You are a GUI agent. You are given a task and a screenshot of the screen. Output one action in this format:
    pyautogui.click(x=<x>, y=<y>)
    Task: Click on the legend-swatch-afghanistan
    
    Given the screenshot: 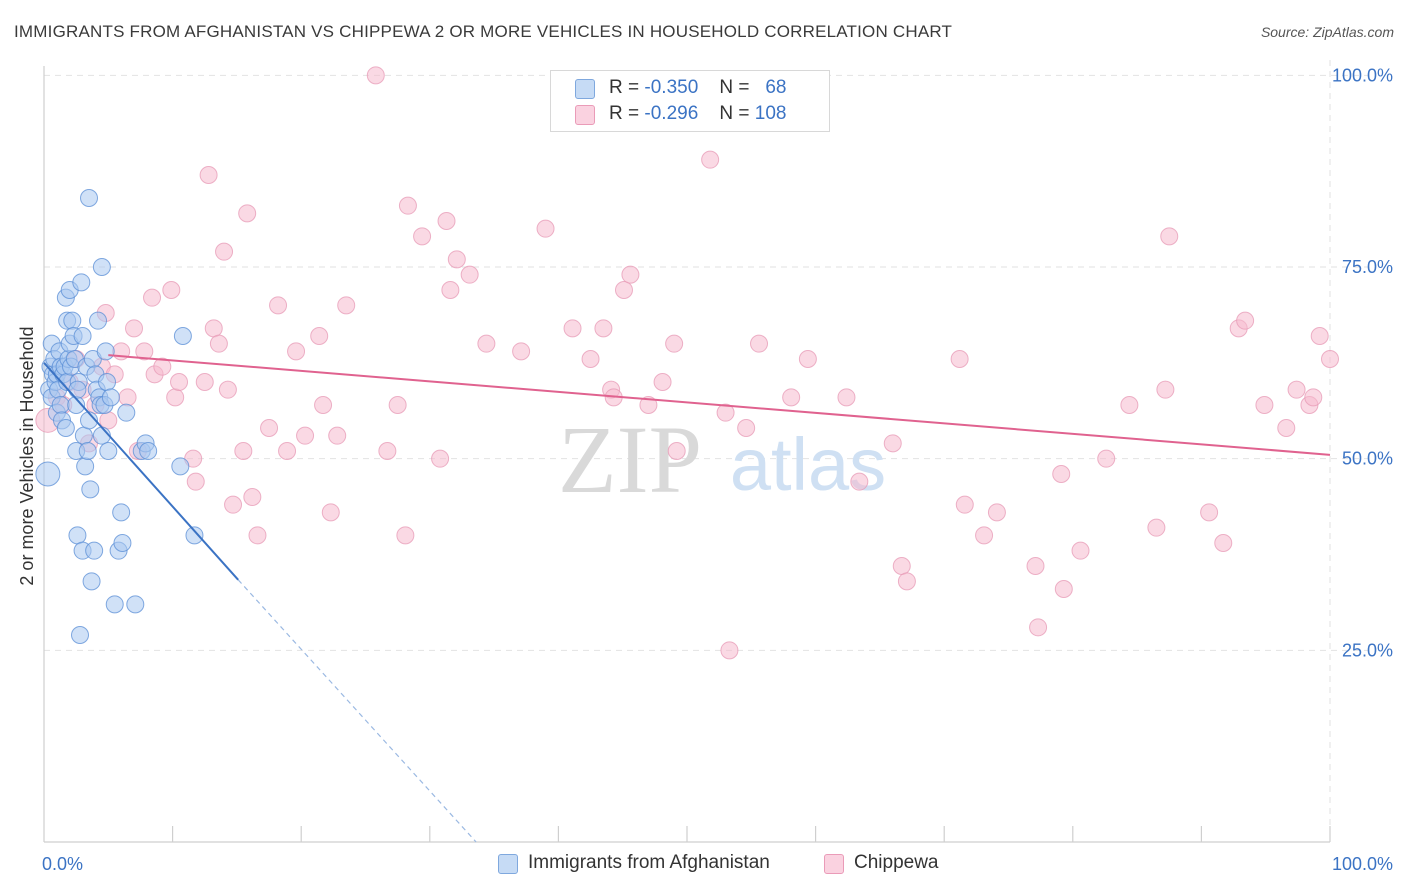 What is the action you would take?
    pyautogui.click(x=585, y=89)
    